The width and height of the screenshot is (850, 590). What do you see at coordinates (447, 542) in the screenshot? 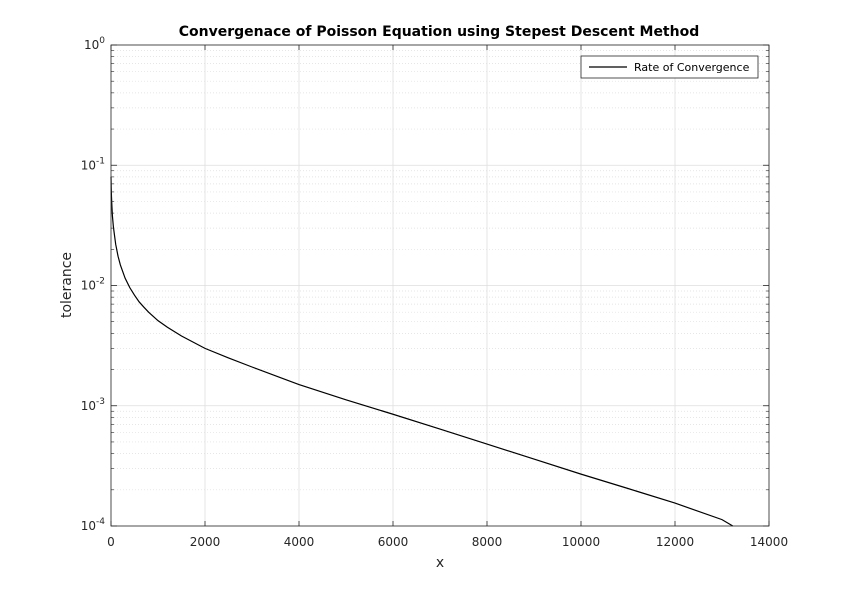
I see `x-tick-labels: 0 2000 4000 6000 8000 10000 12000 14000` at bounding box center [447, 542].